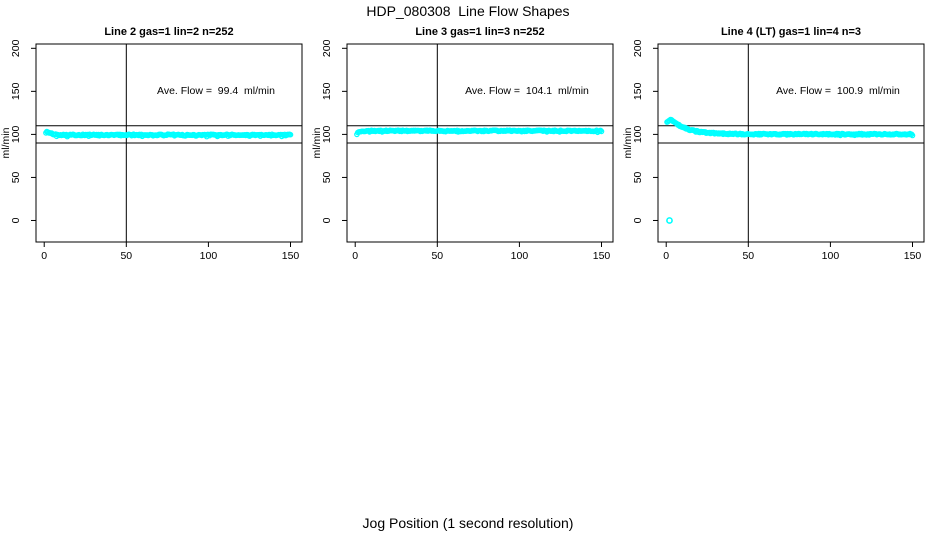  I want to click on panel-title: Line 3 gas=1 lin=3 n=252, so click(480, 32).